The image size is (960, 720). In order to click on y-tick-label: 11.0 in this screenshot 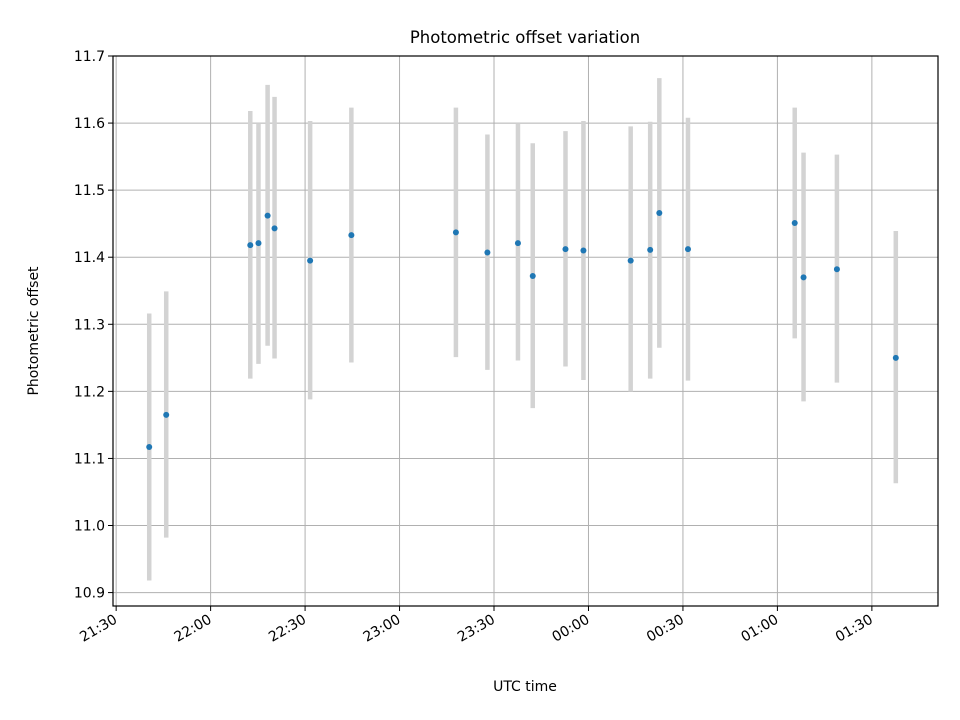, I will do `click(89, 527)`.